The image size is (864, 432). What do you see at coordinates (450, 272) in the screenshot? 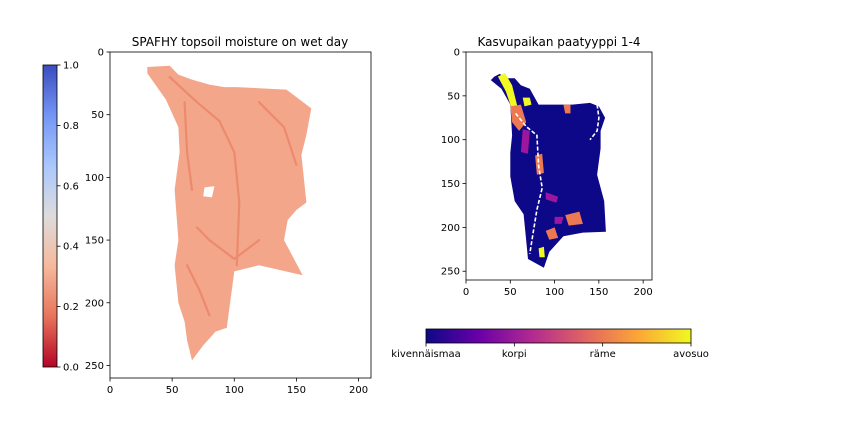
I see `site-type-map-y-tick-label-5: 250` at bounding box center [450, 272].